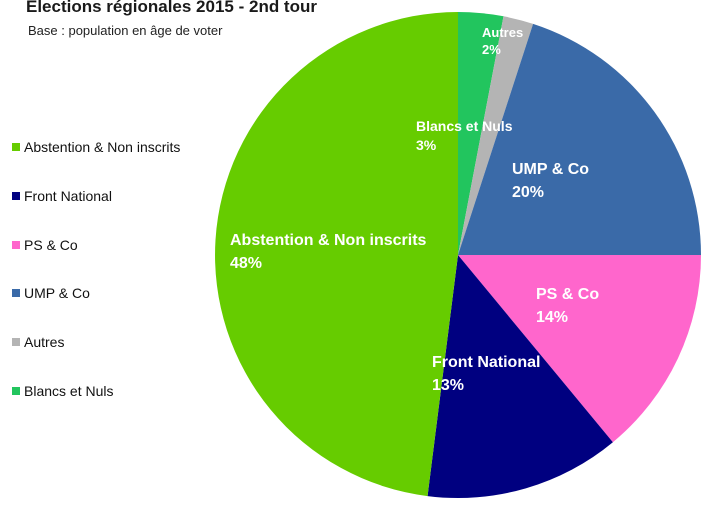 This screenshot has height=518, width=706. What do you see at coordinates (44, 342) in the screenshot?
I see `legend-label: Autres` at bounding box center [44, 342].